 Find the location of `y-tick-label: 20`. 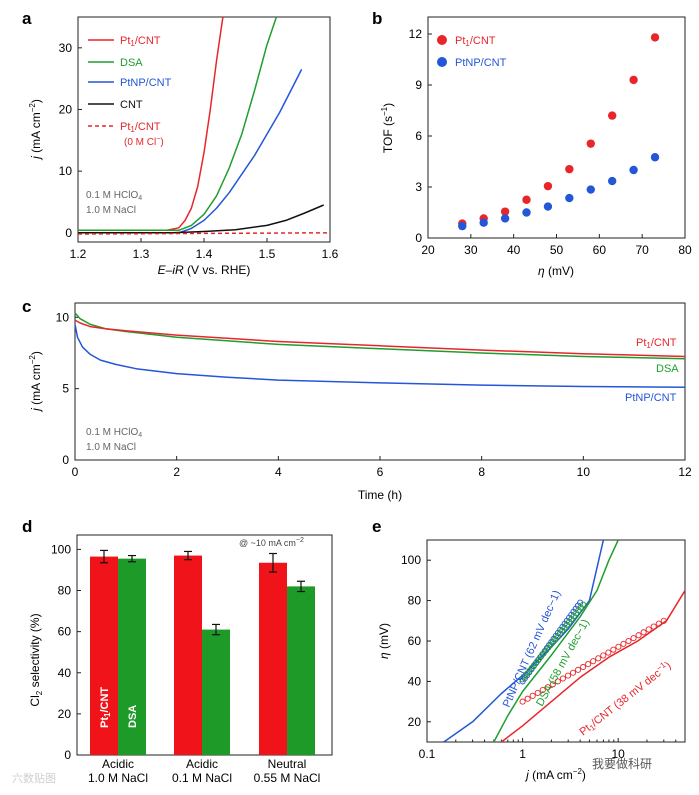

y-tick-label: 20 is located at coordinates (415, 722).